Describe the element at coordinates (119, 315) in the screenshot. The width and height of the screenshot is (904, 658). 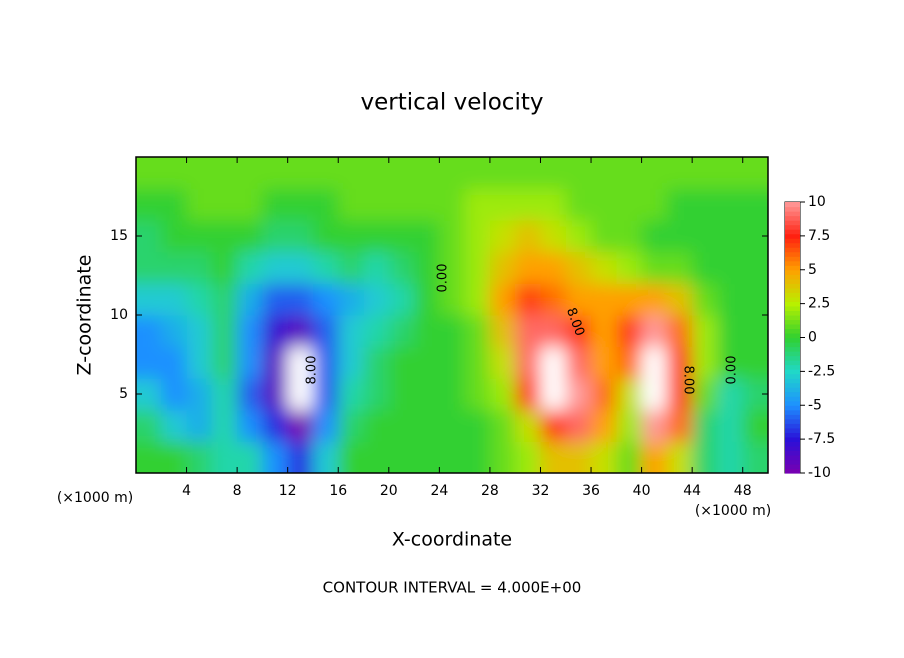
I see `y-tick-label: 10` at that location.